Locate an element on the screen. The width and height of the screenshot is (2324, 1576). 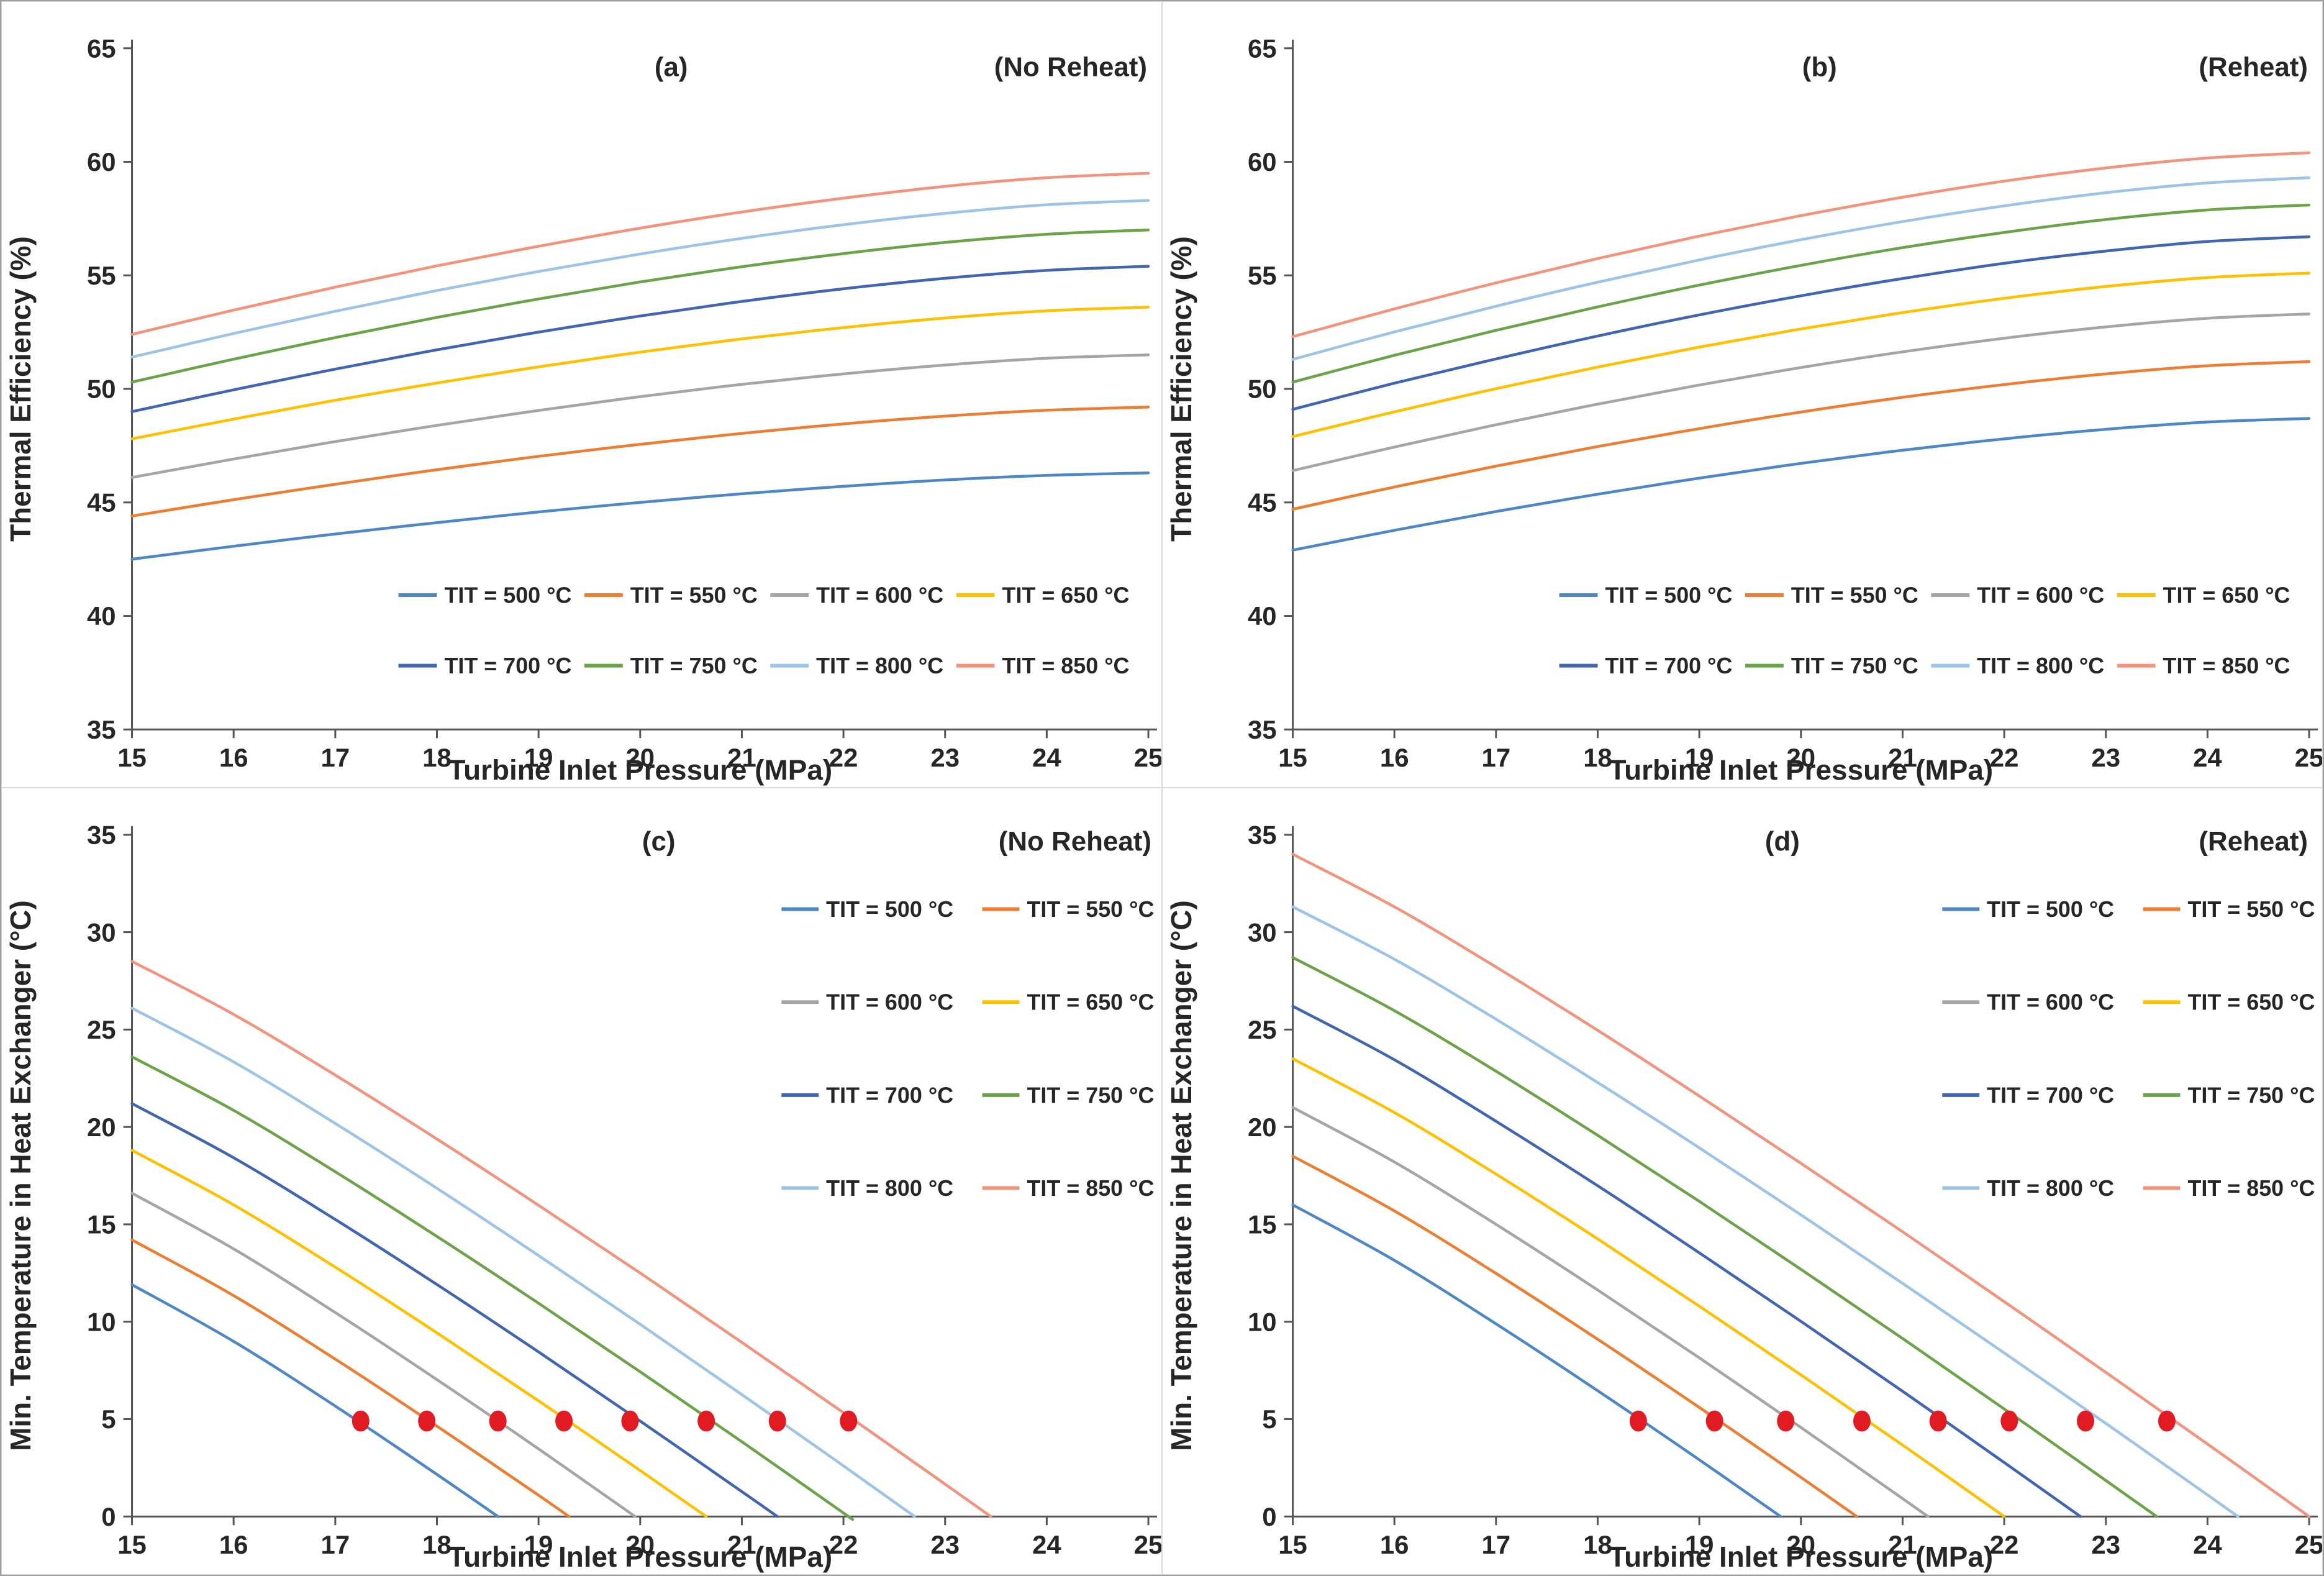
x-tick-label: 15 is located at coordinates (132, 1544).